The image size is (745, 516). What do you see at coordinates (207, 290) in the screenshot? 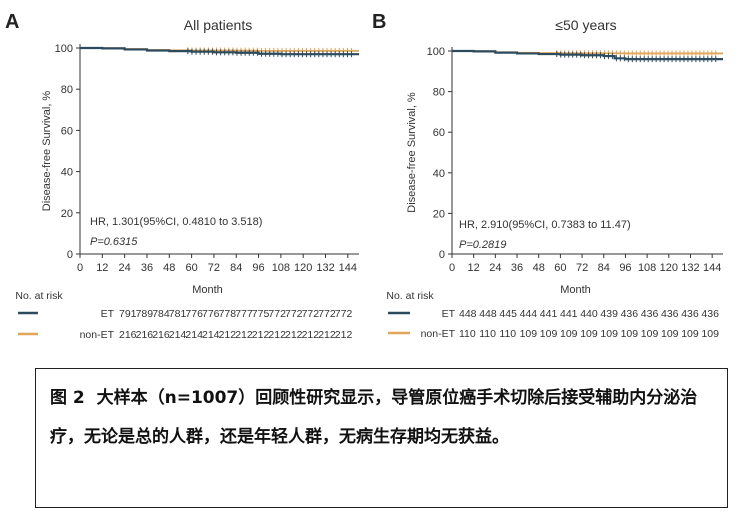
I see `panel-a-x-axis-label: Month` at bounding box center [207, 290].